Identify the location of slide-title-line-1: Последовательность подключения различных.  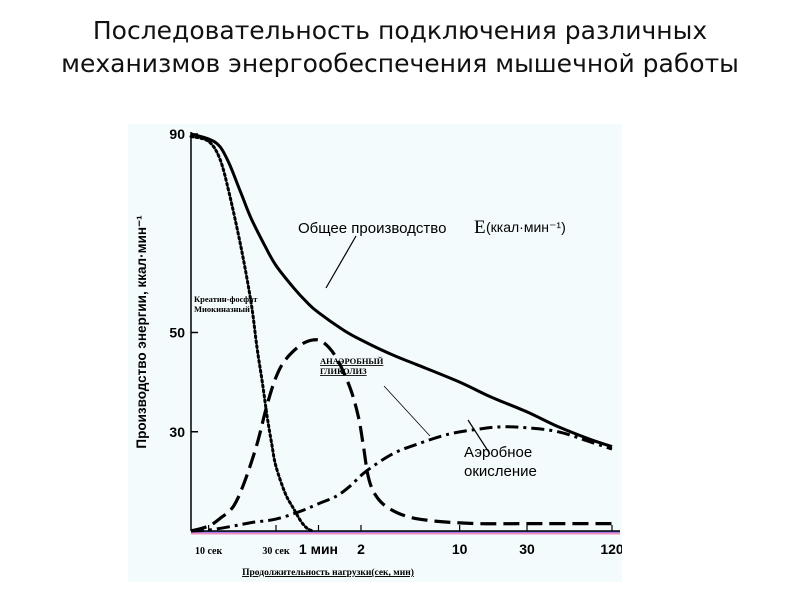
(400, 30).